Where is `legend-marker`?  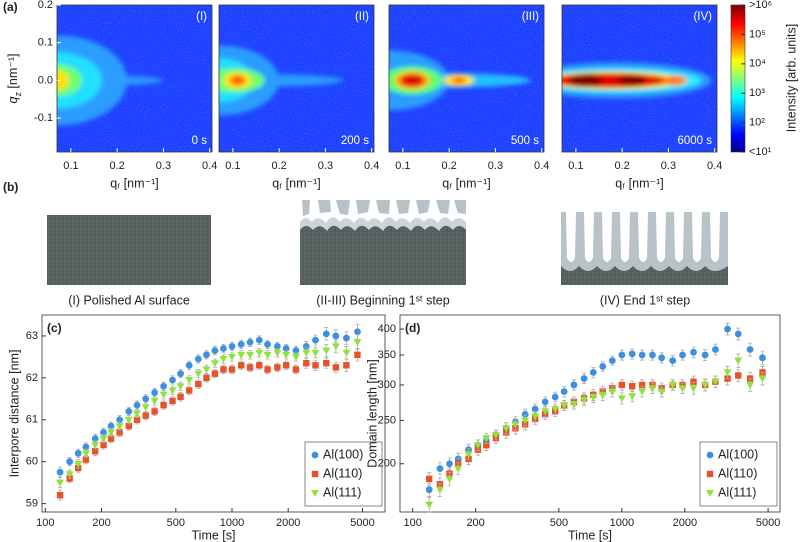
legend-marker is located at coordinates (710, 455).